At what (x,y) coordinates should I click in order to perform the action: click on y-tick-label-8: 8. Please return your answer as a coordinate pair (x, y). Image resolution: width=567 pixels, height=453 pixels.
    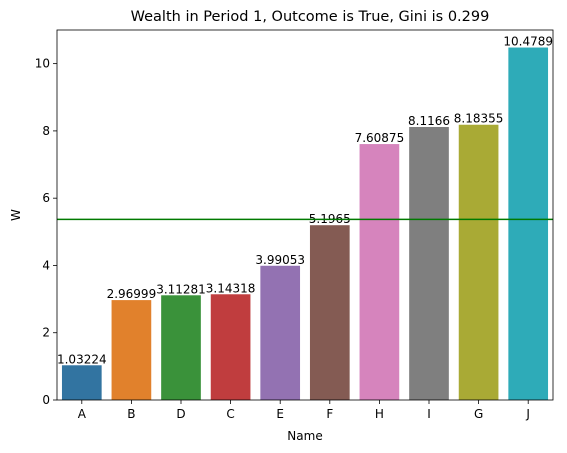
    Looking at the image, I should click on (46, 131).